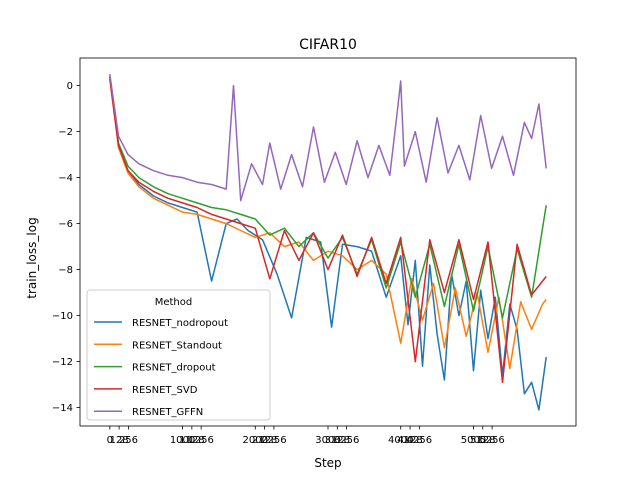  I want to click on x-tick-label: 1000, so click(182, 440).